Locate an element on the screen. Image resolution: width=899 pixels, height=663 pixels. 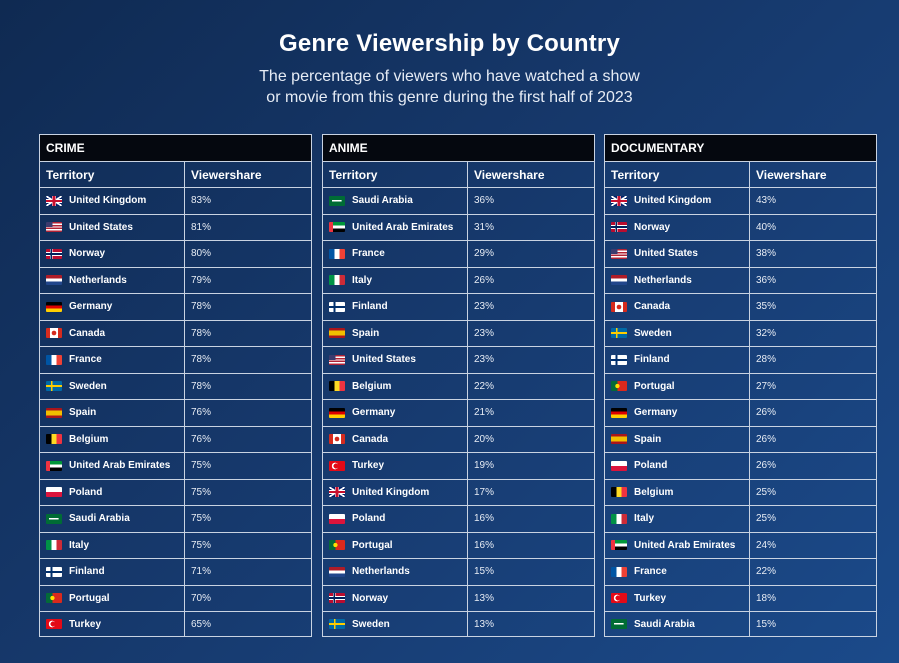
territory-name: Finland is located at coordinates (370, 307).